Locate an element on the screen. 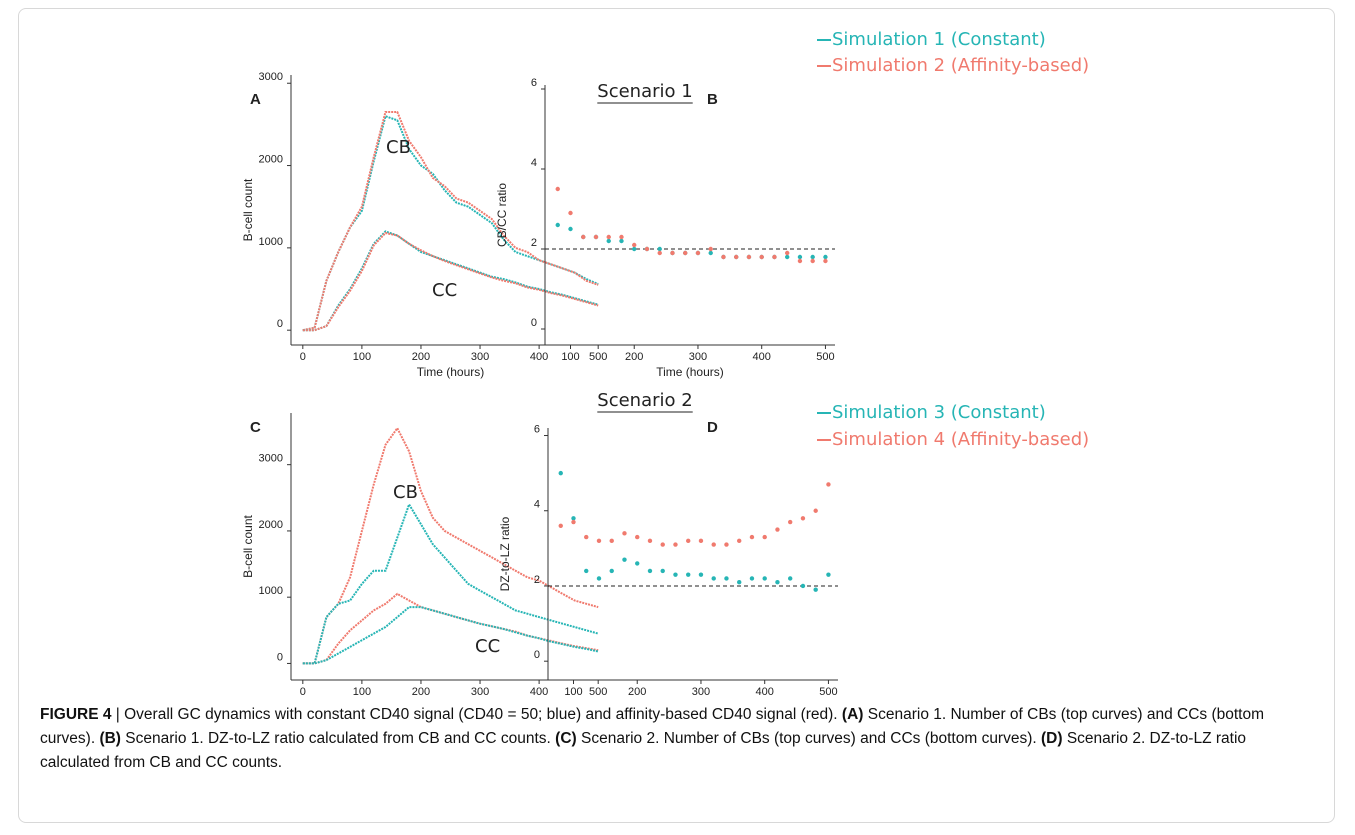 The image size is (1355, 835). curve-label: CC is located at coordinates (444, 290).